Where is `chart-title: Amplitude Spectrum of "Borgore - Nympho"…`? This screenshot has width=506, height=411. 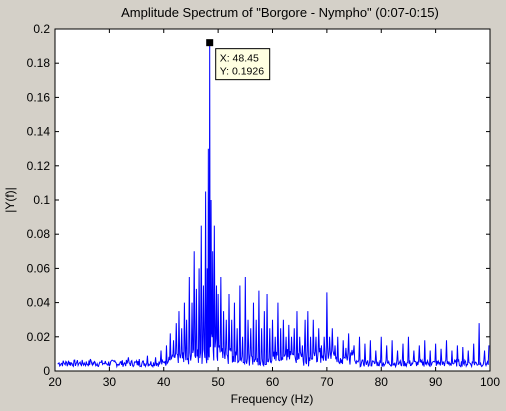 chart-title: Amplitude Spectrum of "Borgore - Nympho"… is located at coordinates (280, 12).